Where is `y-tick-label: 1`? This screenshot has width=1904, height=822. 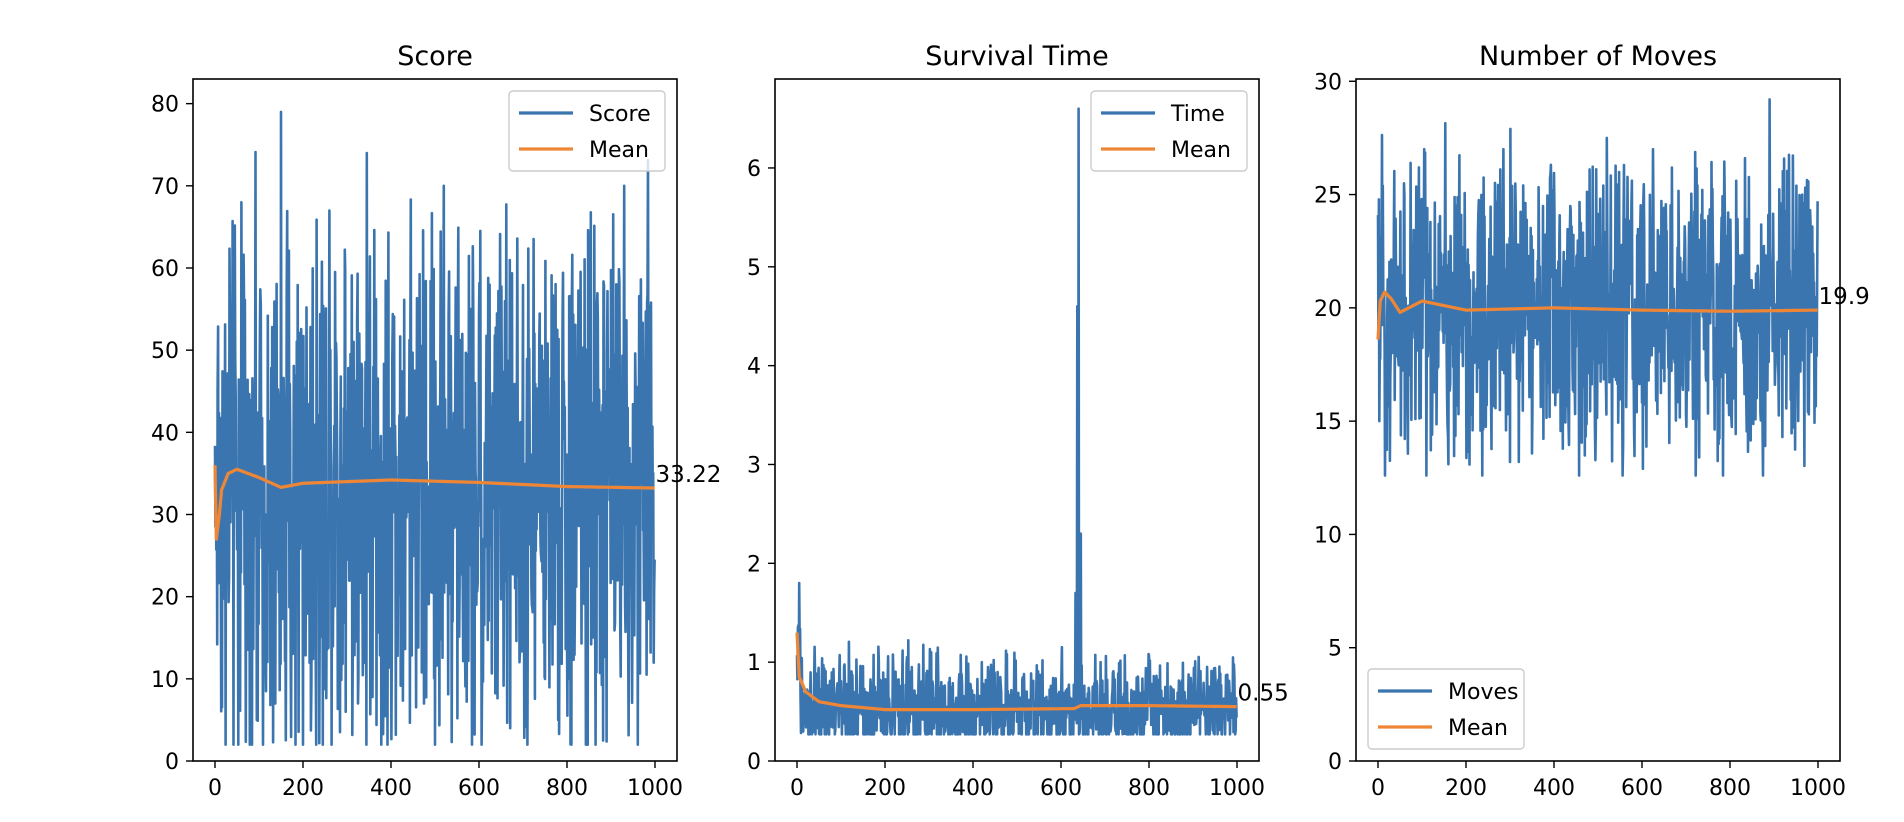
y-tick-label: 1 is located at coordinates (754, 663).